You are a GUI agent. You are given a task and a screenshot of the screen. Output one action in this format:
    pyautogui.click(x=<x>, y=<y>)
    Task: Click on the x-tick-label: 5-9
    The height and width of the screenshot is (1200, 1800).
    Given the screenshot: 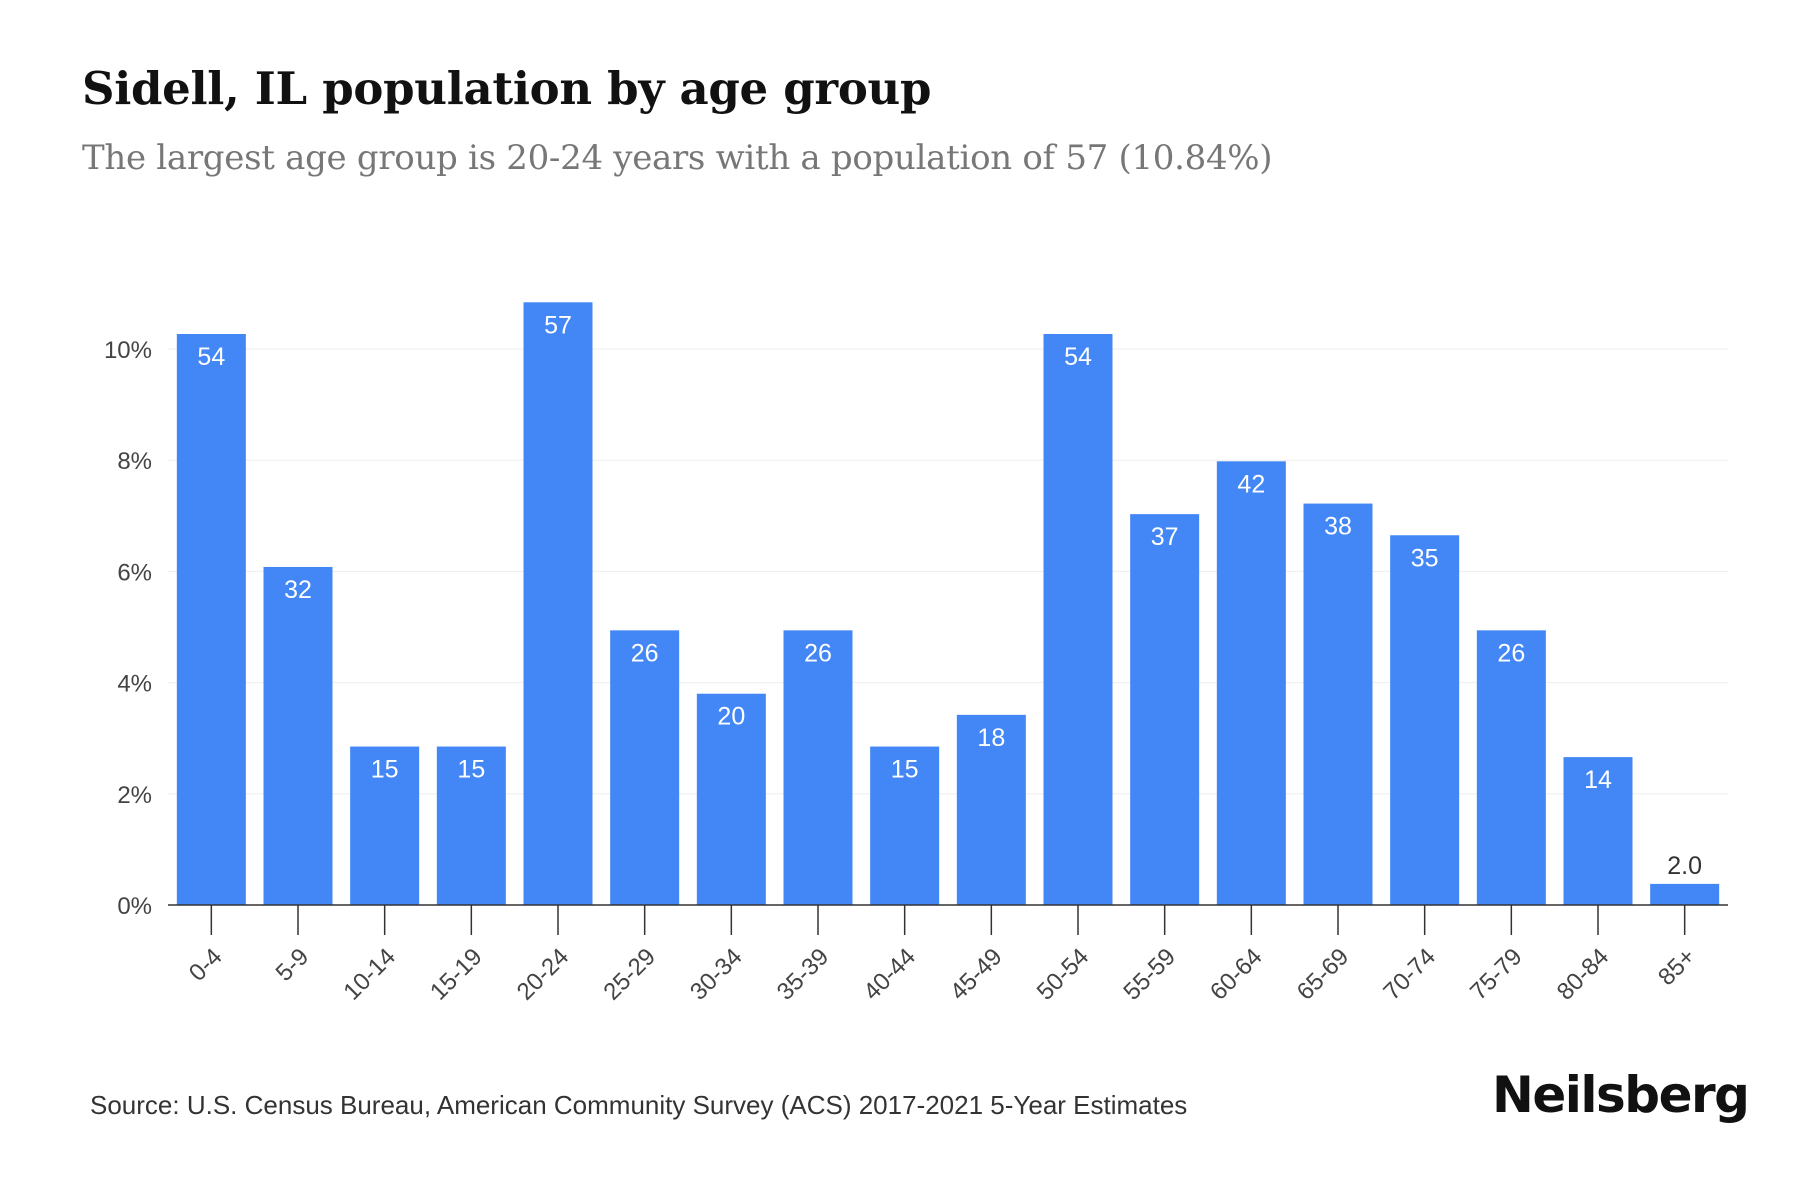 What is the action you would take?
    pyautogui.click(x=293, y=965)
    